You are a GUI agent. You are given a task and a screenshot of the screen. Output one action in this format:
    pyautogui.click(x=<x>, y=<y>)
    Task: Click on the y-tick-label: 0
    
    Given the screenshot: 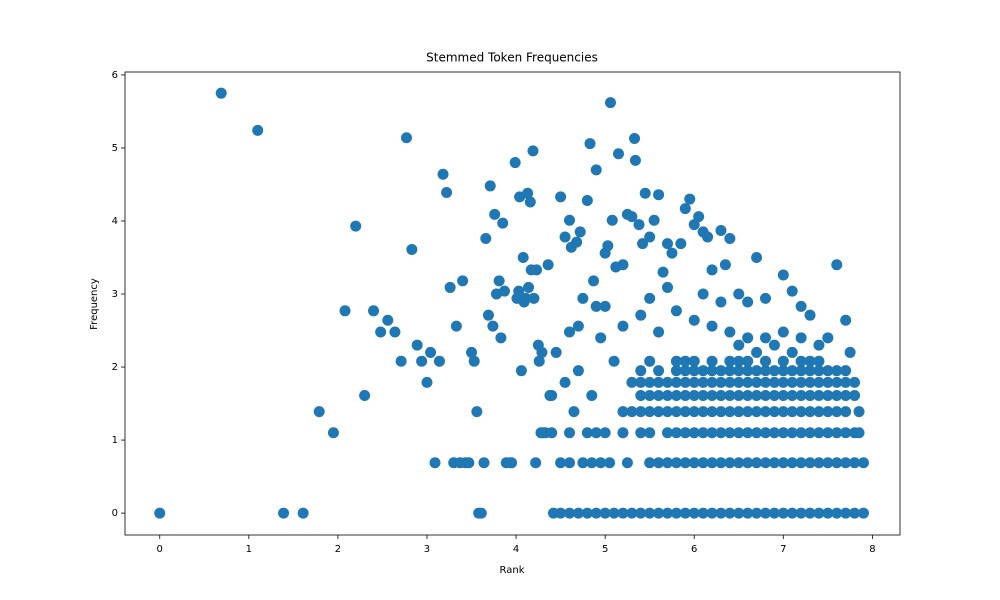 What is the action you would take?
    pyautogui.click(x=115, y=513)
    